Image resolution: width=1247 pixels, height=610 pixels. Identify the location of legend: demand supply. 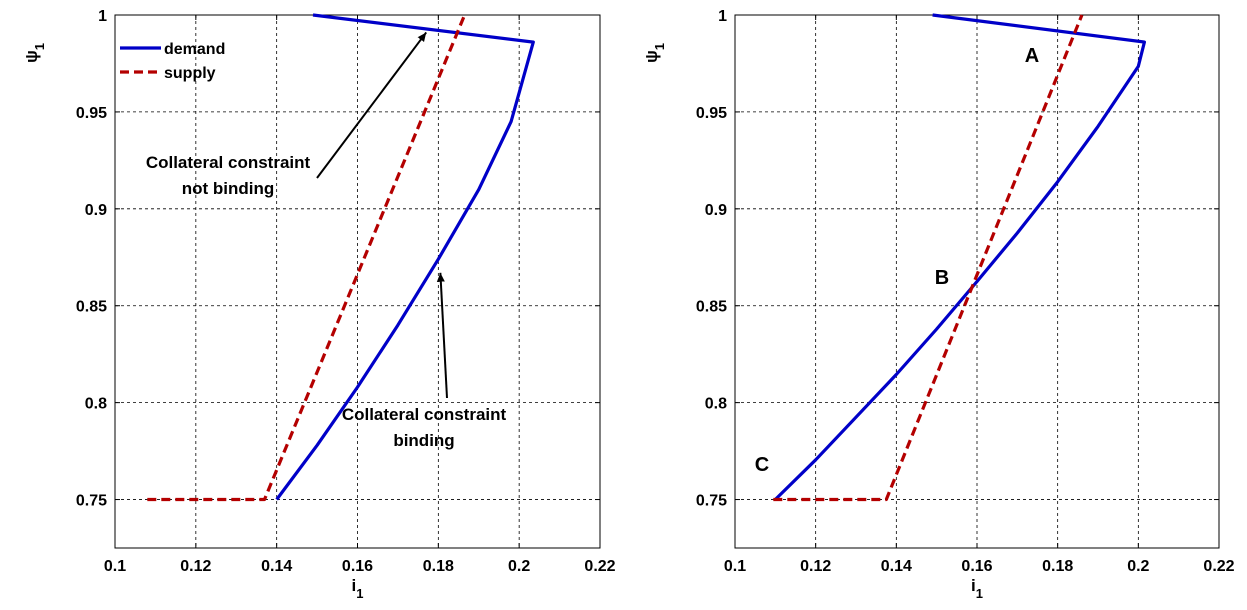
(172, 61).